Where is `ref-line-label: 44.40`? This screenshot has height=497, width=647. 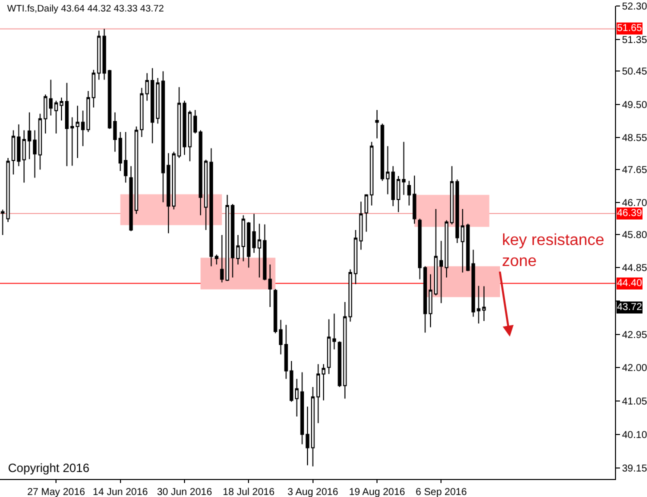
ref-line-label: 44.40 is located at coordinates (629, 283).